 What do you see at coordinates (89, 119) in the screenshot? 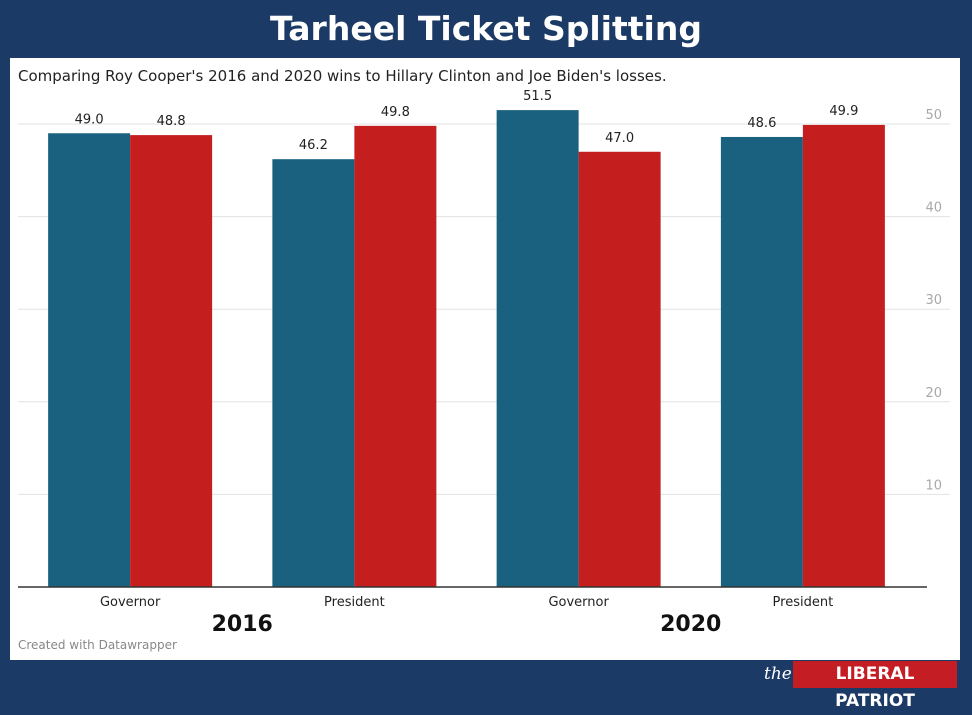
I see `bar-value-label: 49.0` at bounding box center [89, 119].